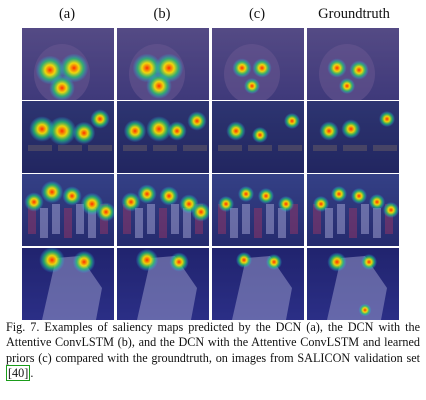 Image resolution: width=426 pixels, height=400 pixels. What do you see at coordinates (32, 373) in the screenshot?
I see `caption-tail: .` at bounding box center [32, 373].